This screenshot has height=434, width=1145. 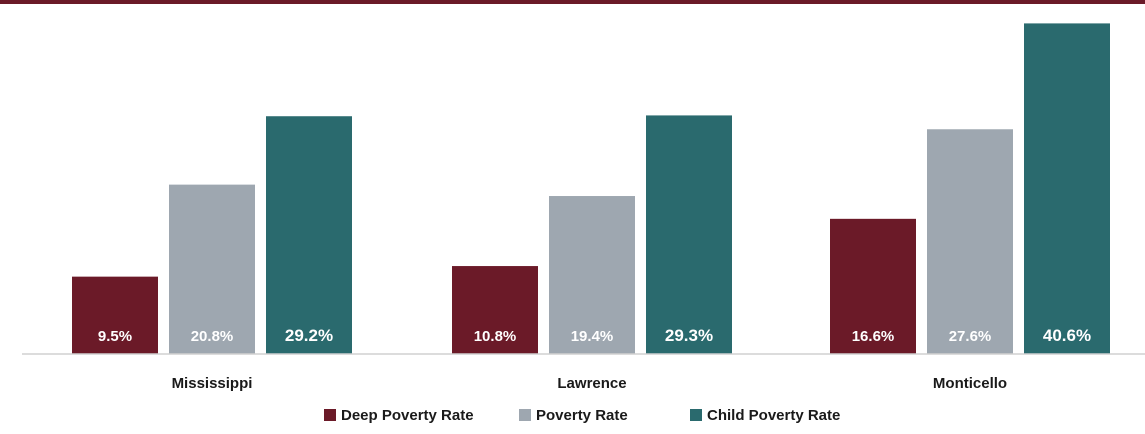 What do you see at coordinates (873, 286) in the screenshot?
I see `bar-monticello-deep-poverty-rate` at bounding box center [873, 286].